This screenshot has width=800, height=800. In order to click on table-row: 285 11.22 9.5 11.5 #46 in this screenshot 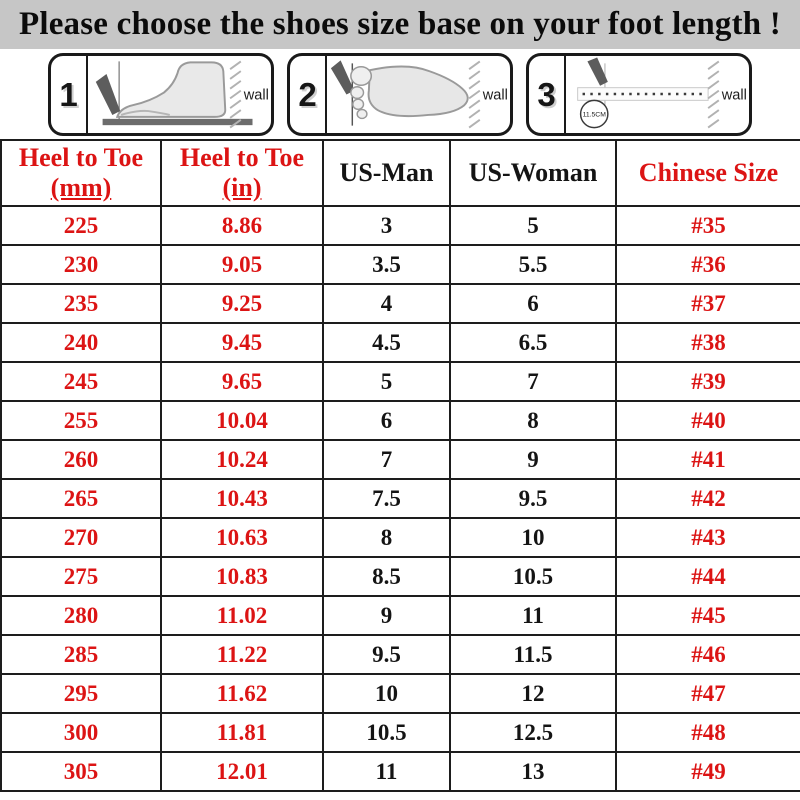, I will do `click(400, 654)`.